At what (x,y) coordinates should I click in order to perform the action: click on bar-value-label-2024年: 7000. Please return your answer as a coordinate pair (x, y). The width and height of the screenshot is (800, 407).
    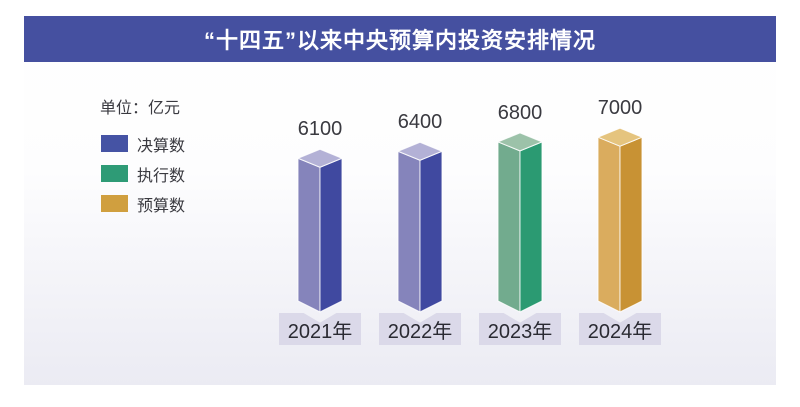
    Looking at the image, I should click on (620, 108).